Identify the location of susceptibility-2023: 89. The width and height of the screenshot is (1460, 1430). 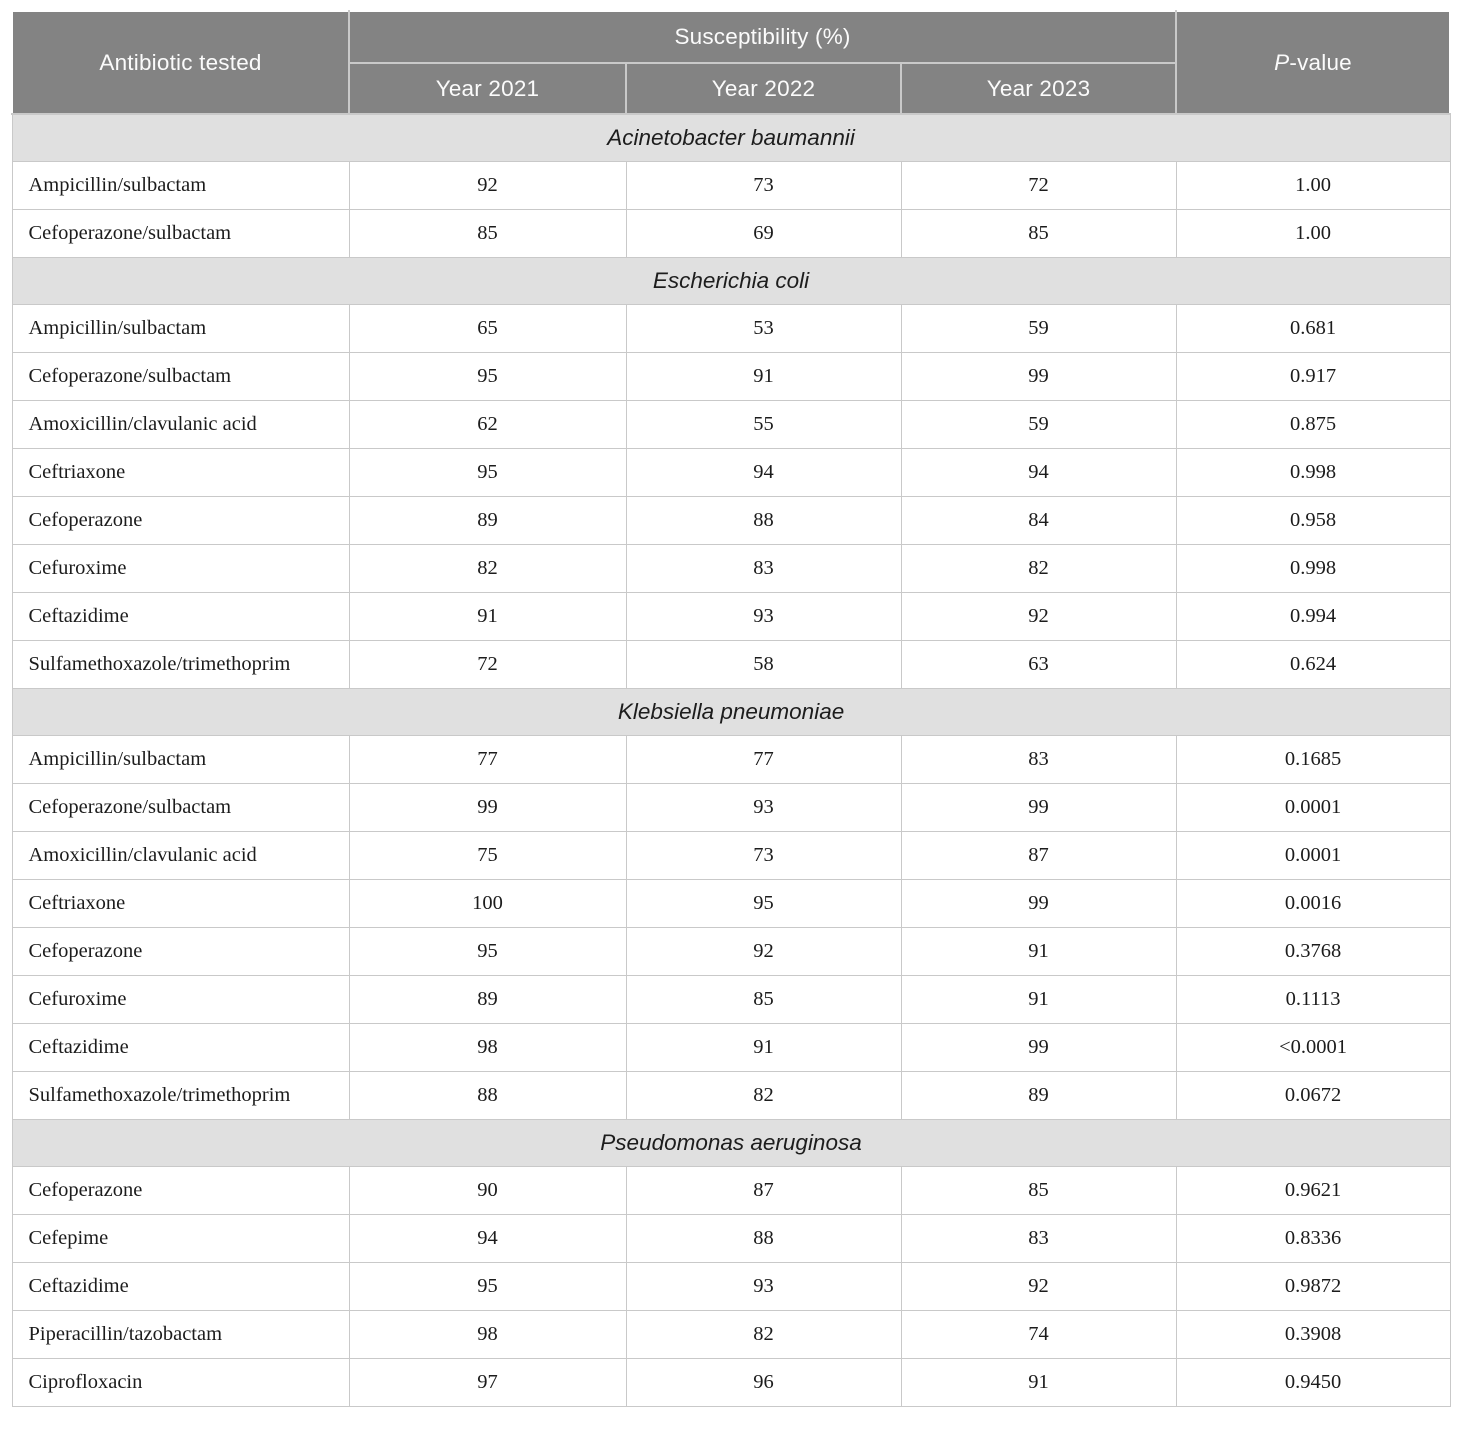
(1038, 1095).